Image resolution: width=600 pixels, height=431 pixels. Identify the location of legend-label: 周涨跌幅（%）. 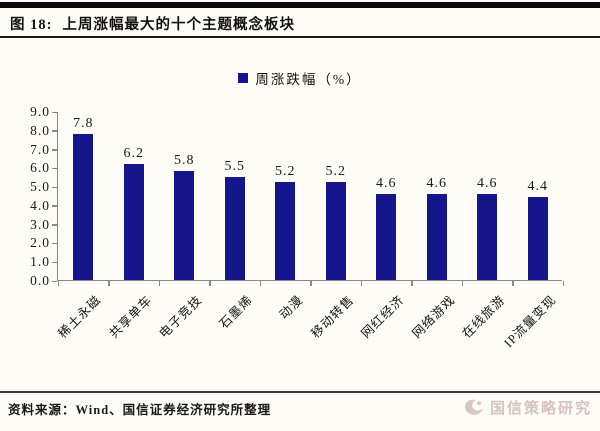
(308, 79).